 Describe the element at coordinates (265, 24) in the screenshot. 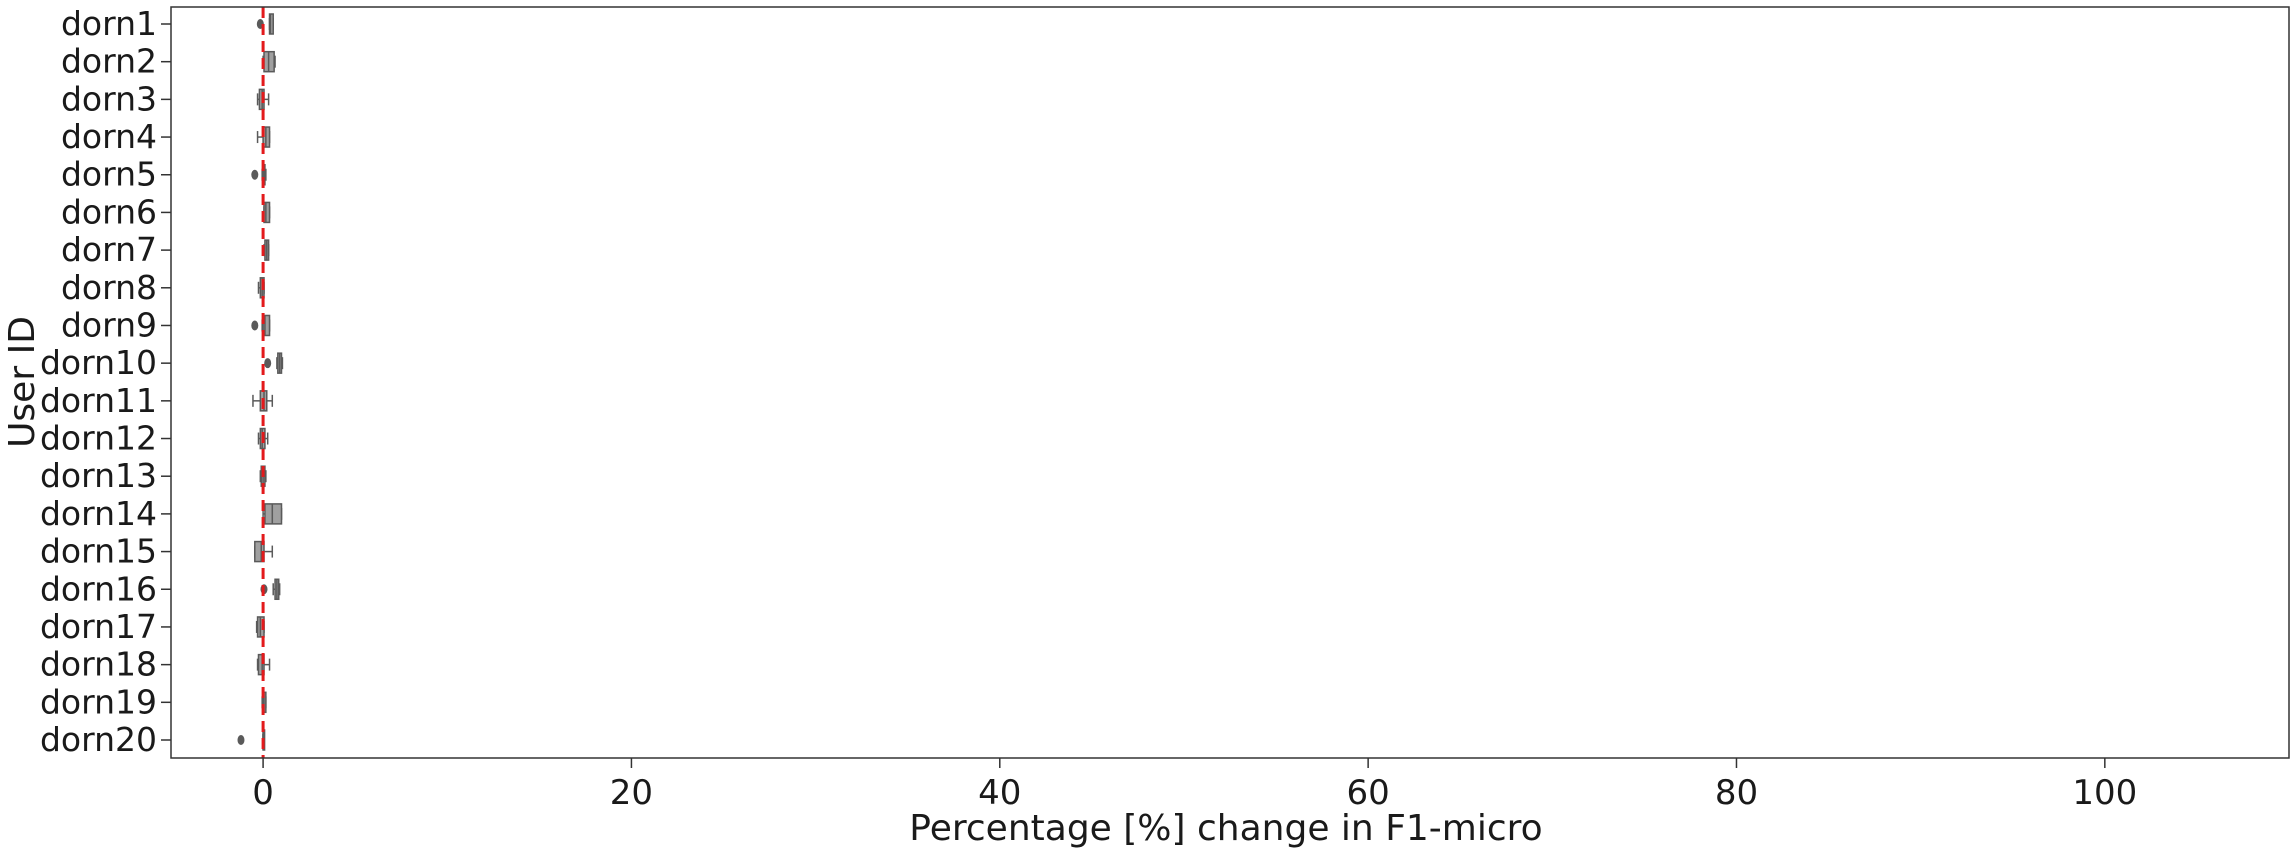

I see `box-dorn1` at that location.